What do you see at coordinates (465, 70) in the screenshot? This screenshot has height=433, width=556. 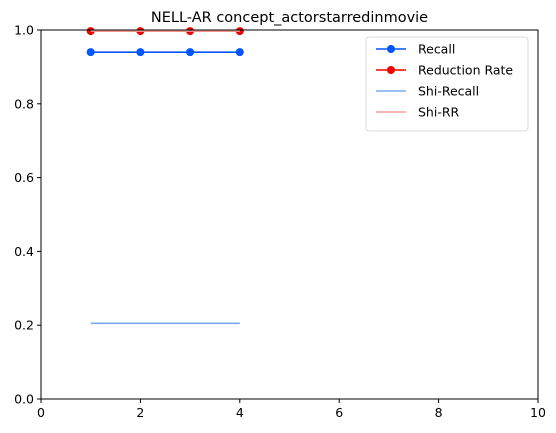 I see `legend-label-reduction-rate: Reduction Rate` at bounding box center [465, 70].